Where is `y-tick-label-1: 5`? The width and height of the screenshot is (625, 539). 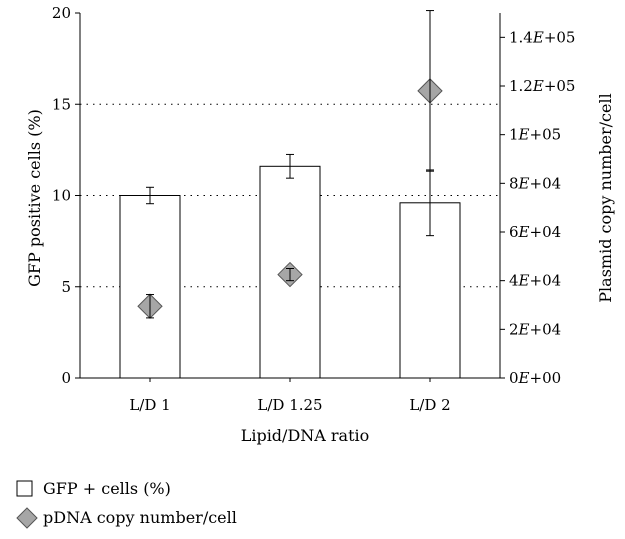 y-tick-label-1: 5 is located at coordinates (66, 287).